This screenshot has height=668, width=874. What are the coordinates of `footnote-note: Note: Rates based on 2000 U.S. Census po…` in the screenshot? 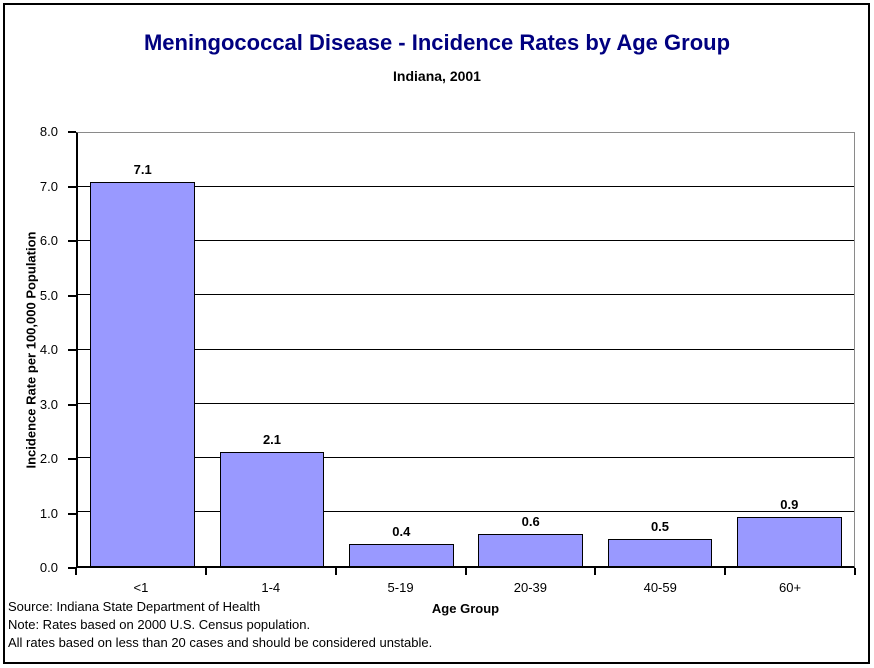 It's located at (159, 624).